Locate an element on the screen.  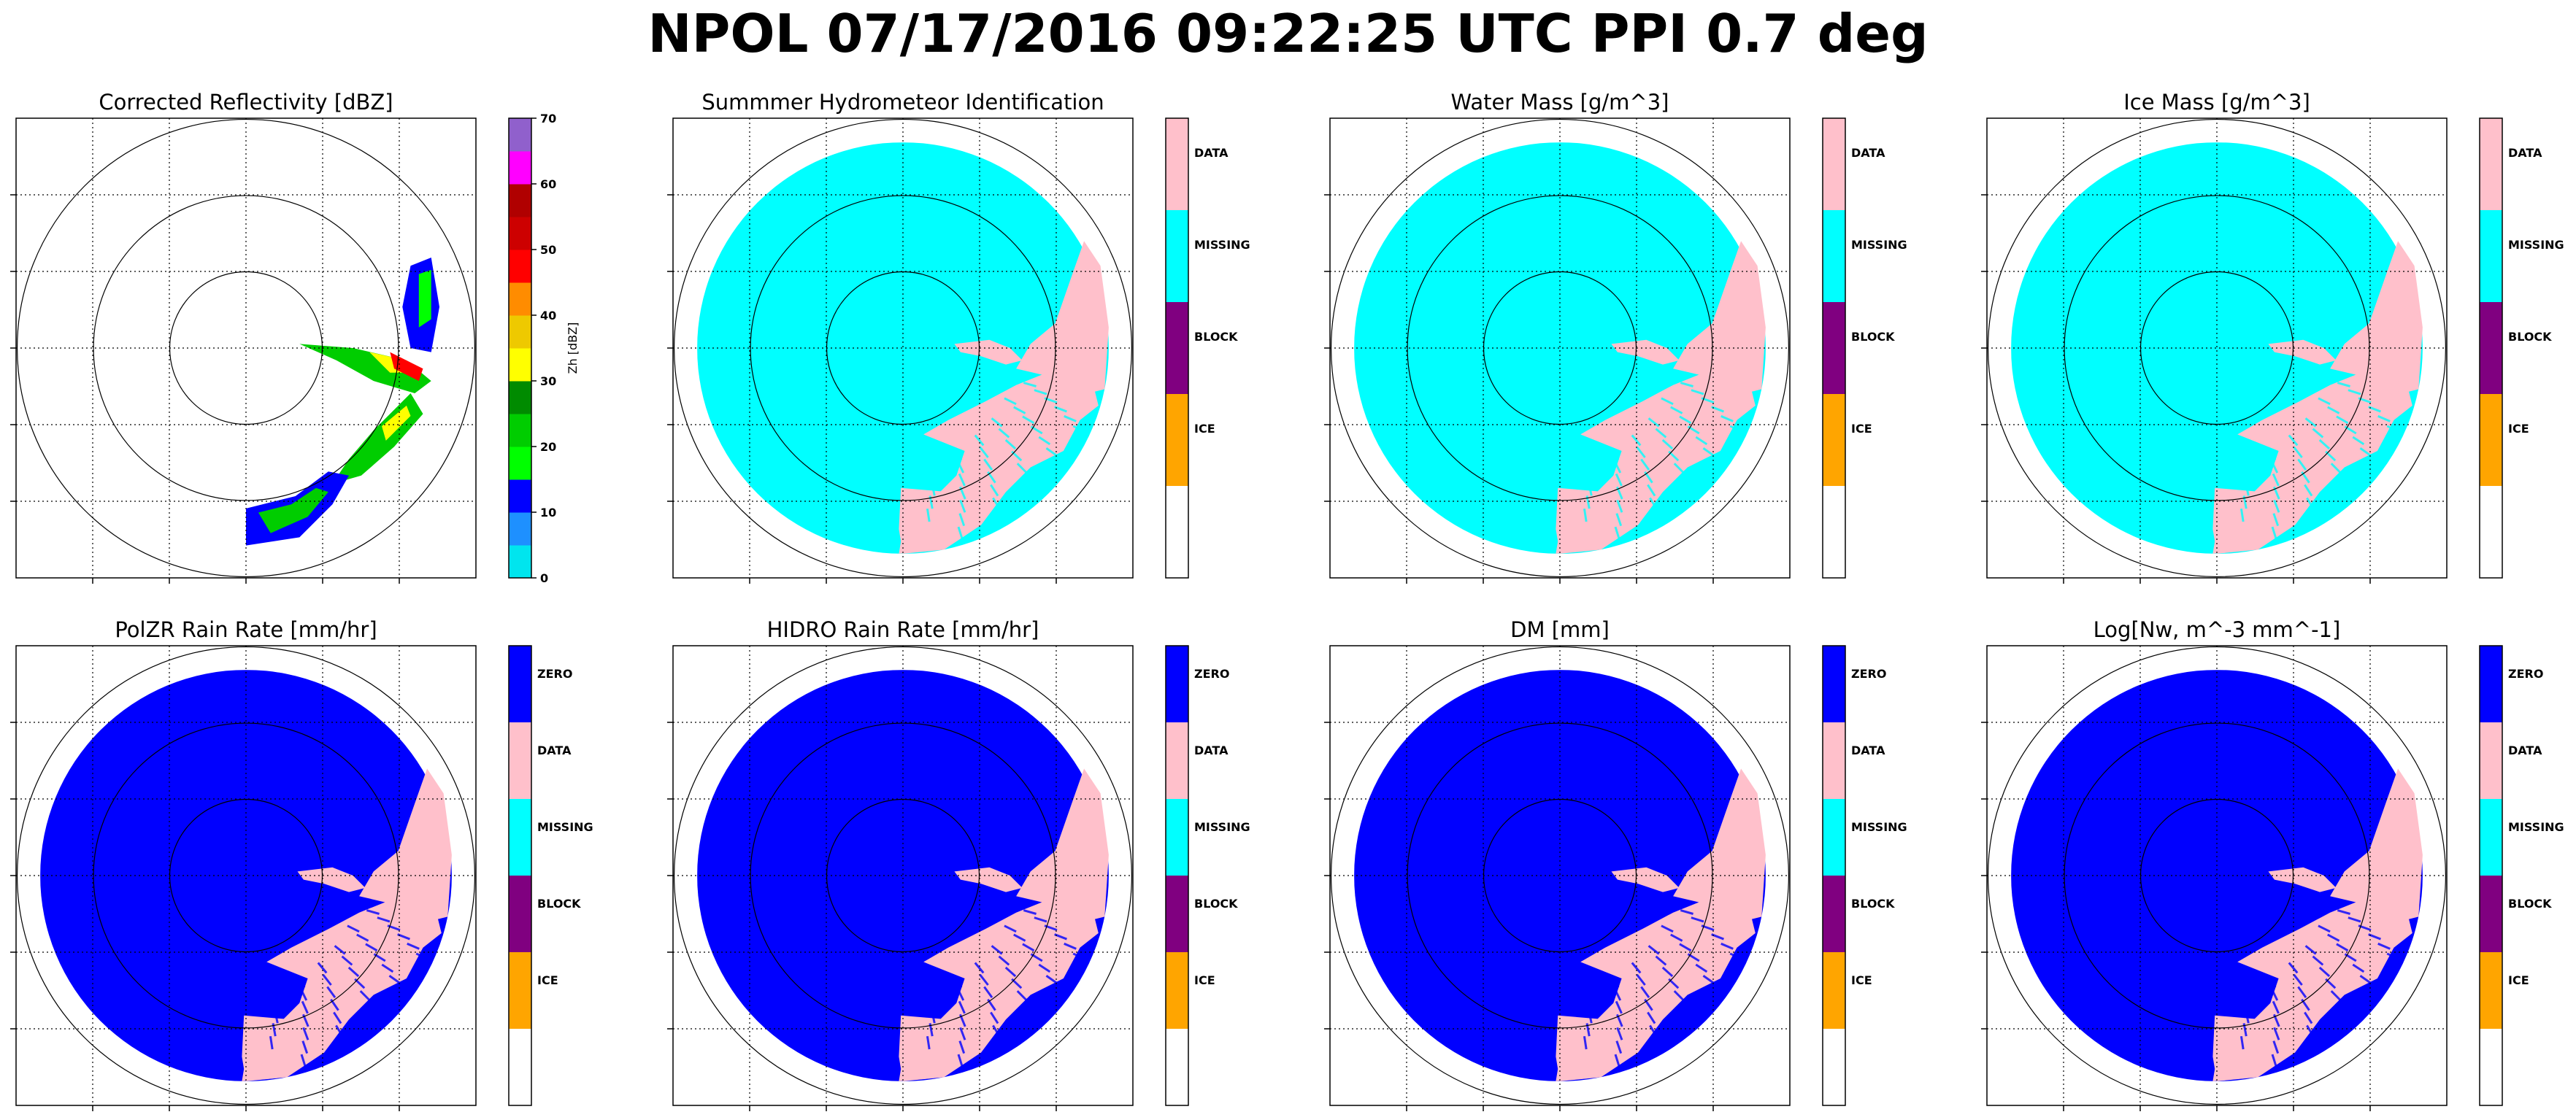
panel-title: HIDRO Rain Rate [mm/hr] is located at coordinates (903, 629).